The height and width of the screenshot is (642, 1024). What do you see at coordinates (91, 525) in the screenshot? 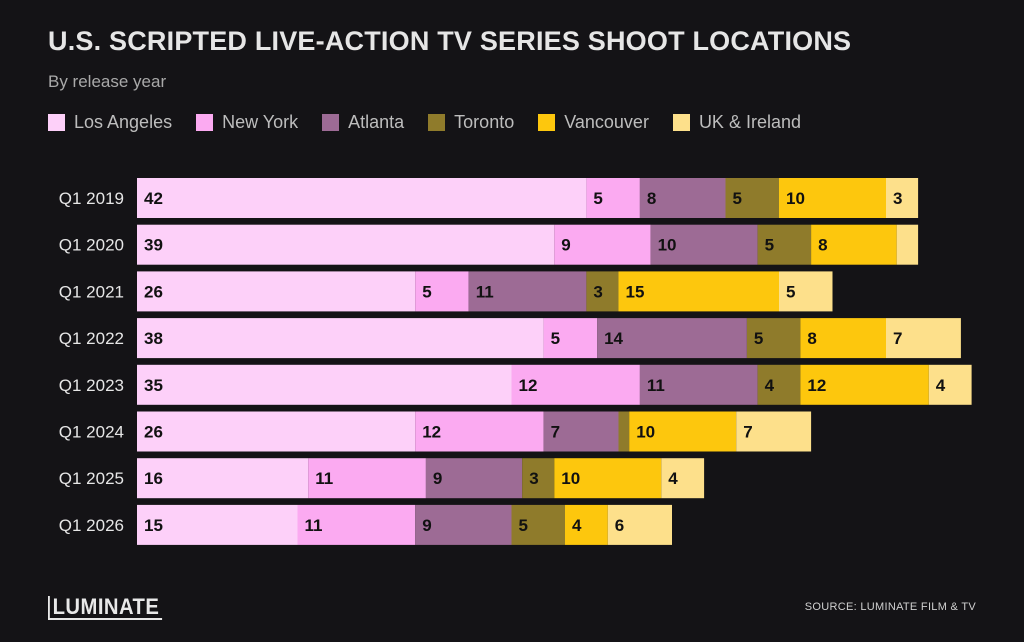
I see `category-label: Q1 2026` at bounding box center [91, 525].